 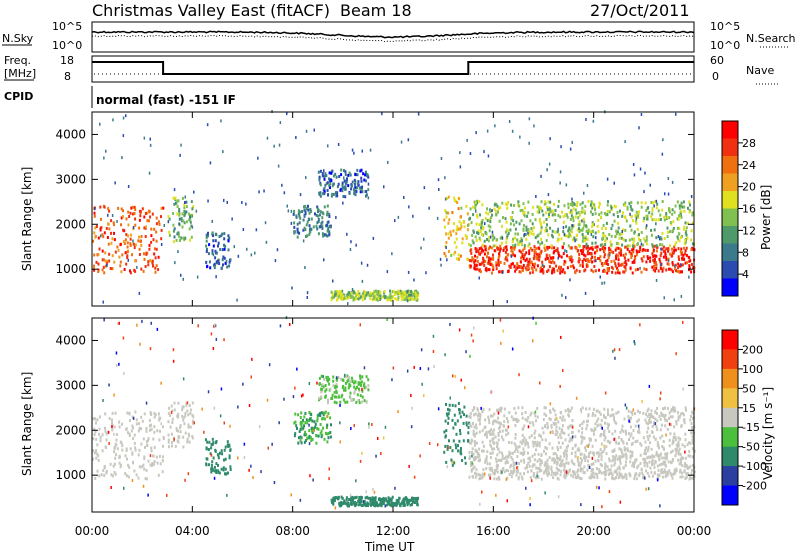 I want to click on colorbar-tick-label: 28, so click(x=749, y=143).